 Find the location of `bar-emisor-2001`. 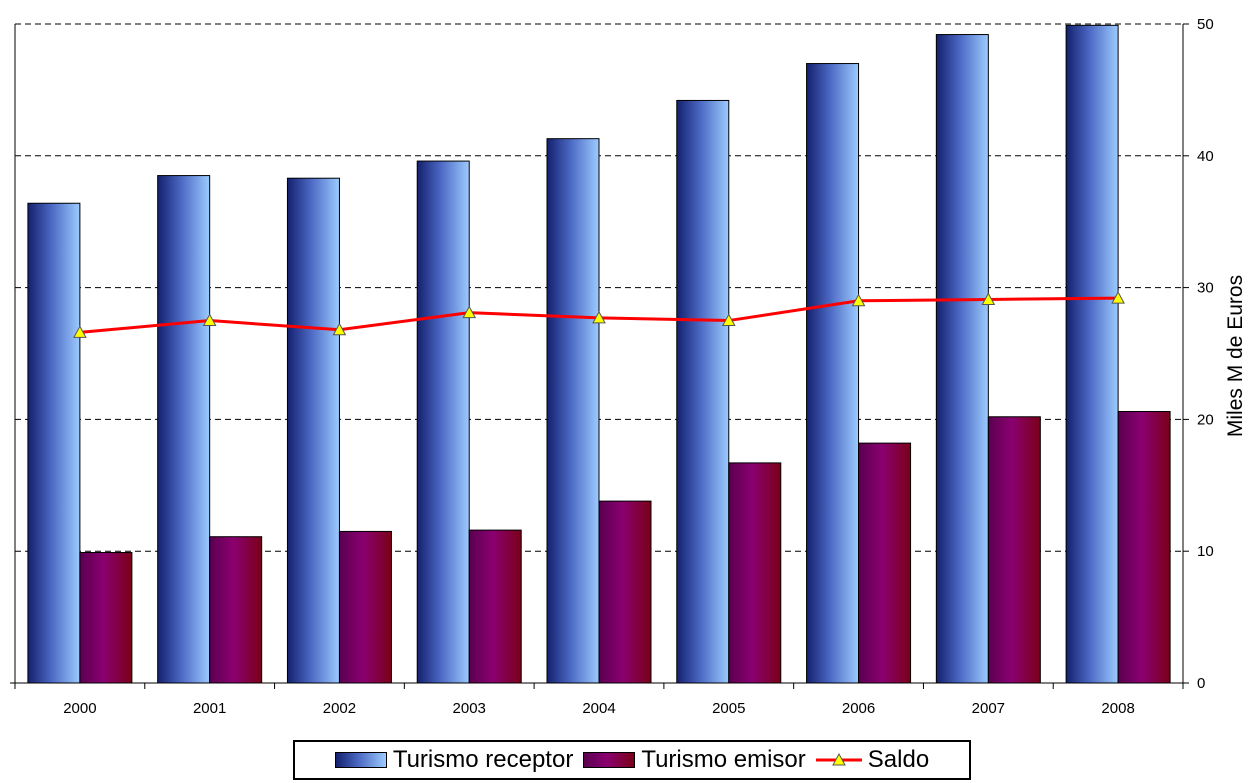

bar-emisor-2001 is located at coordinates (236, 610).